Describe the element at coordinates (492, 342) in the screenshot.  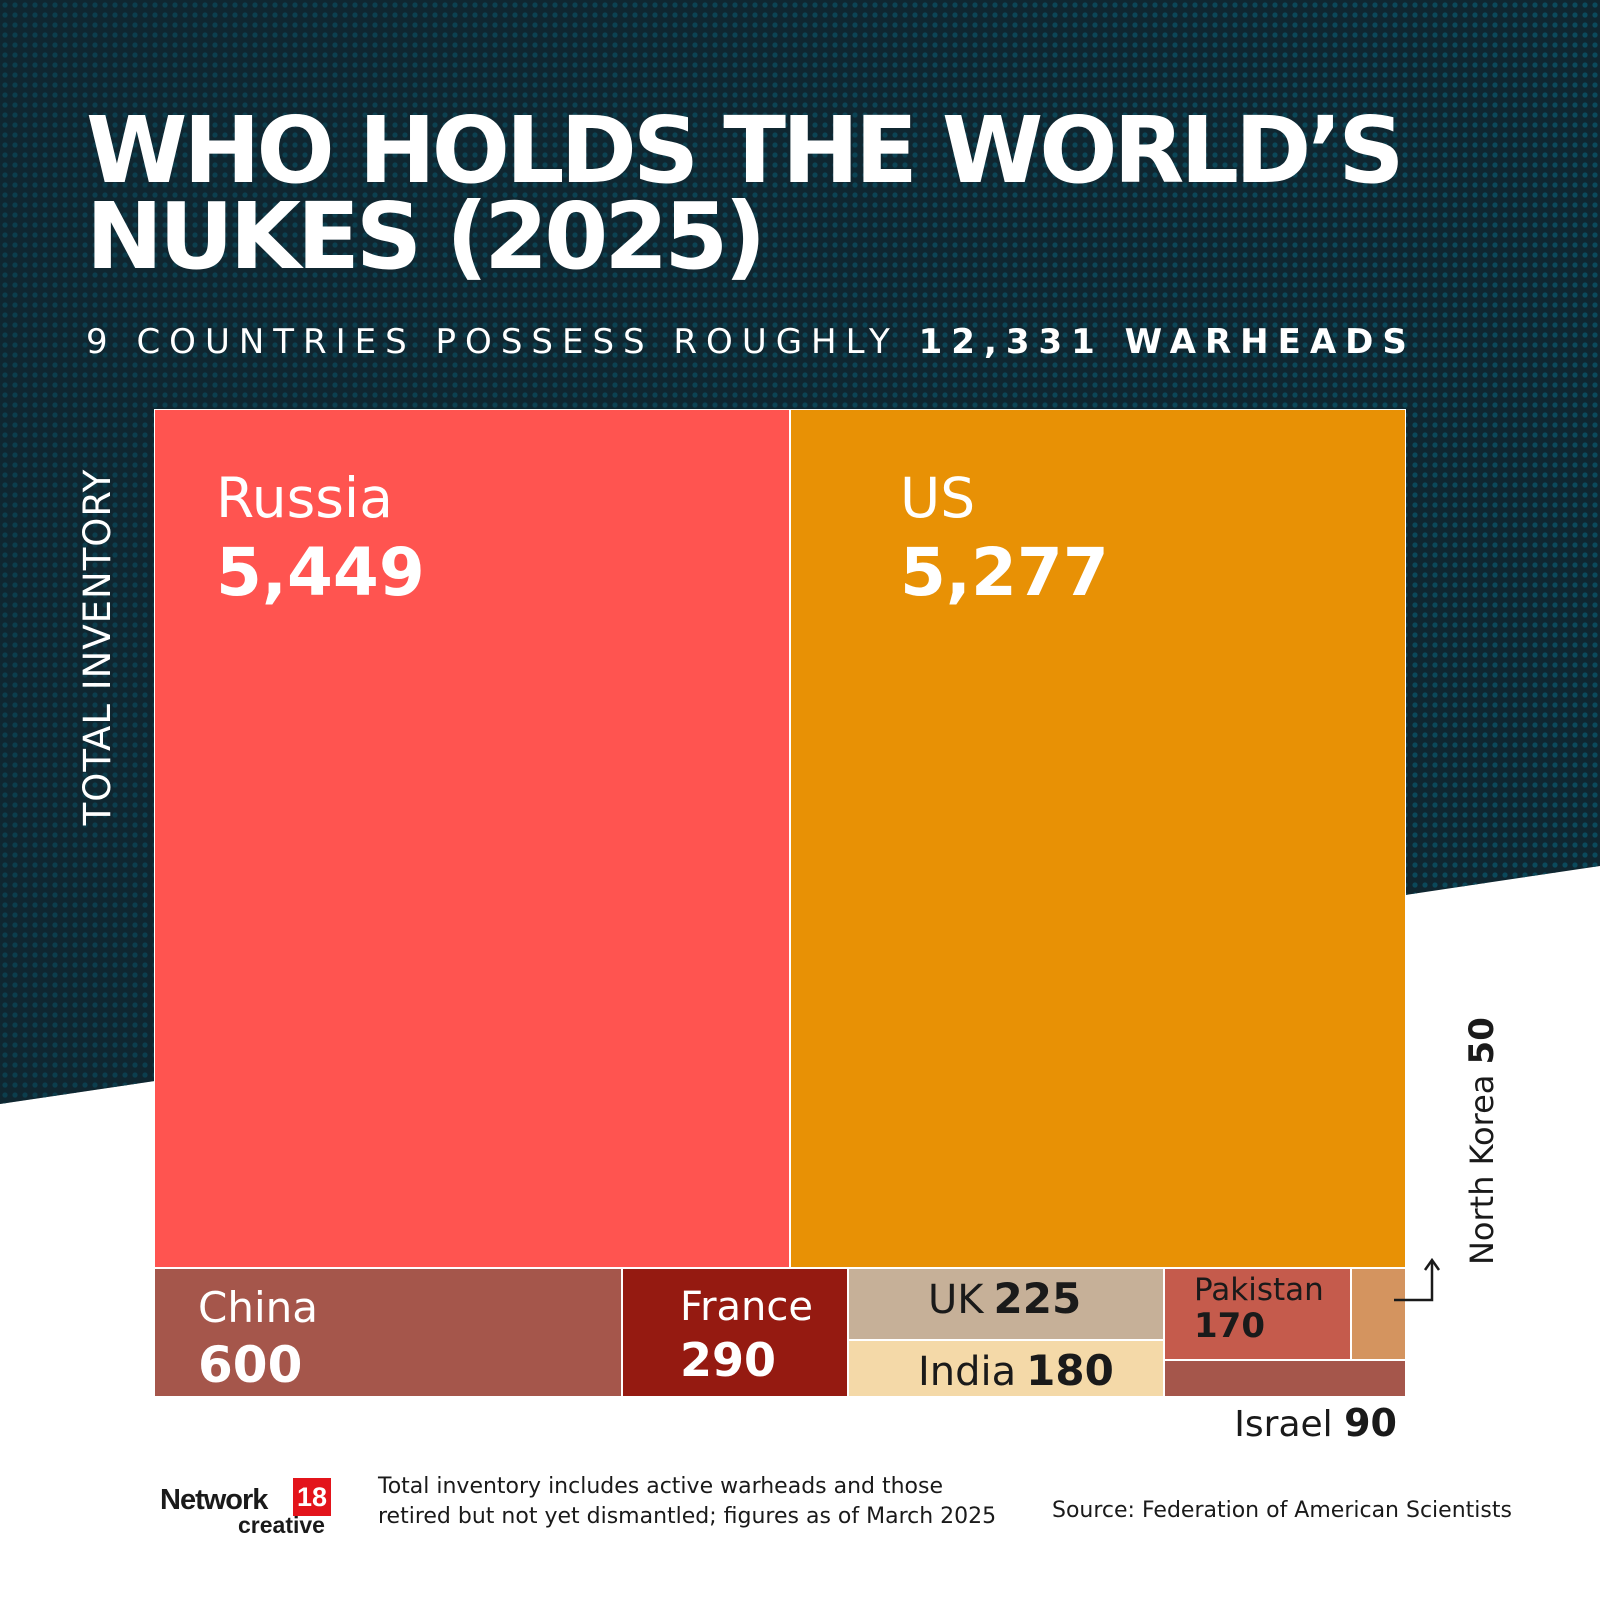
I see `subtitle-prefix: 9 COUNTRIES POSSESS ROUGHLY` at that location.